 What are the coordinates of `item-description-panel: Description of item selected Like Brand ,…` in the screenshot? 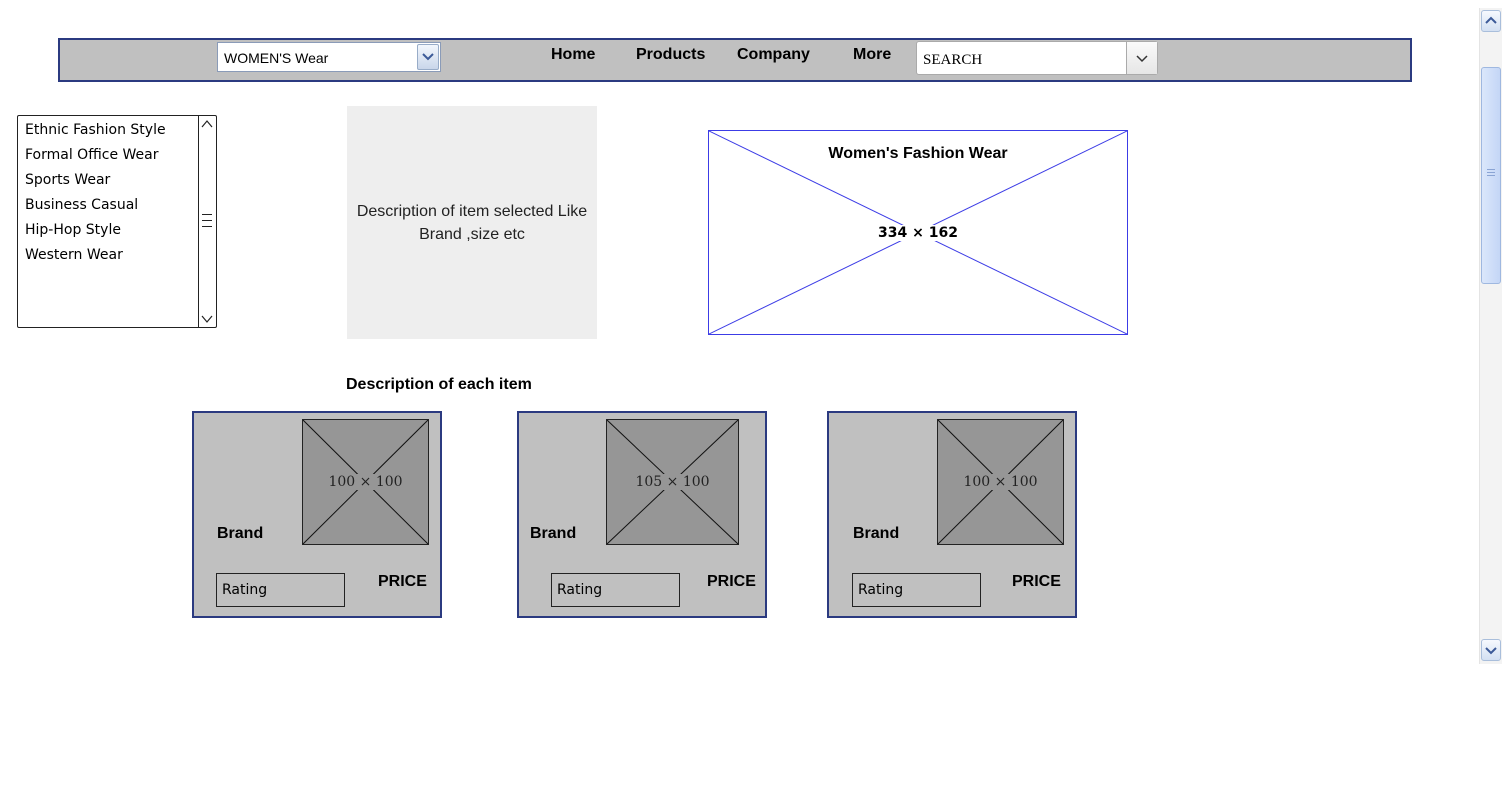 It's located at (472, 222).